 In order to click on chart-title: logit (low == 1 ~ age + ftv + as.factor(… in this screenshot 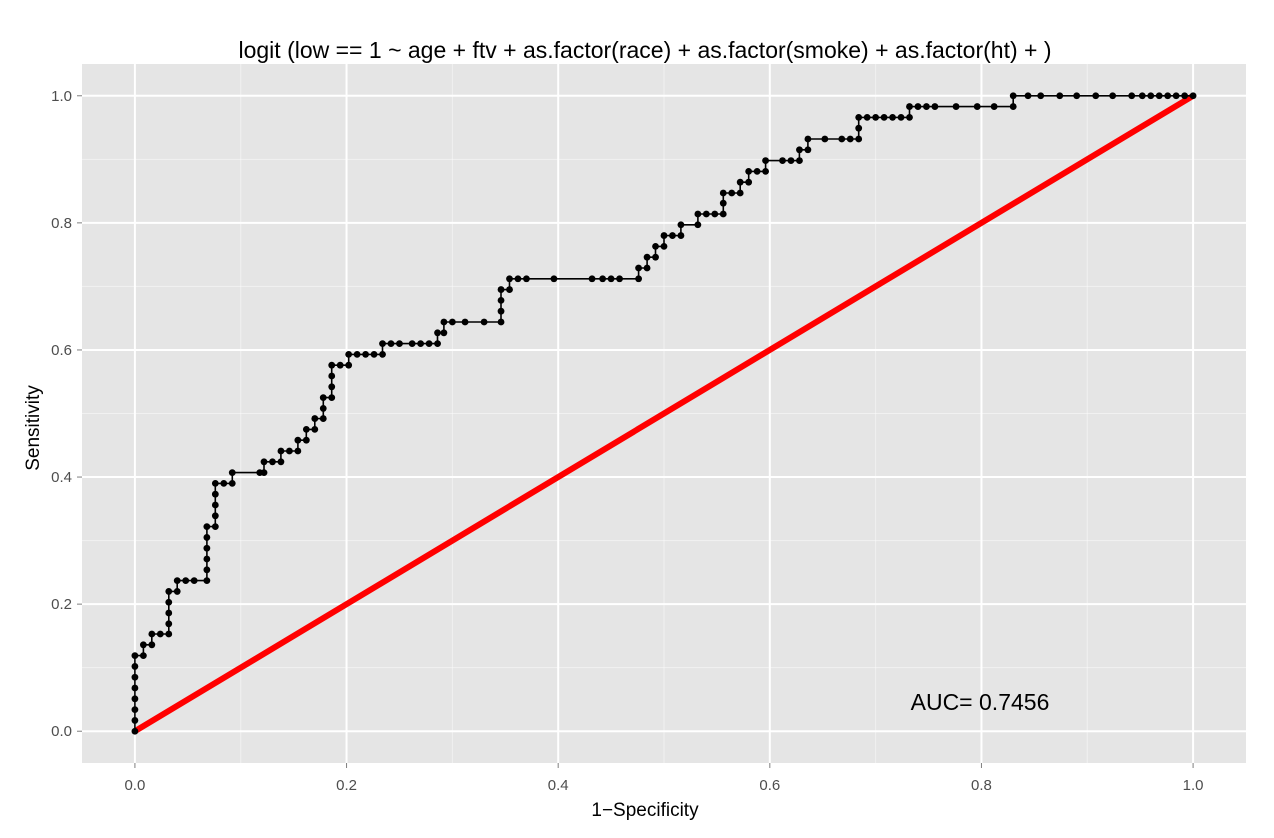, I will do `click(644, 50)`.